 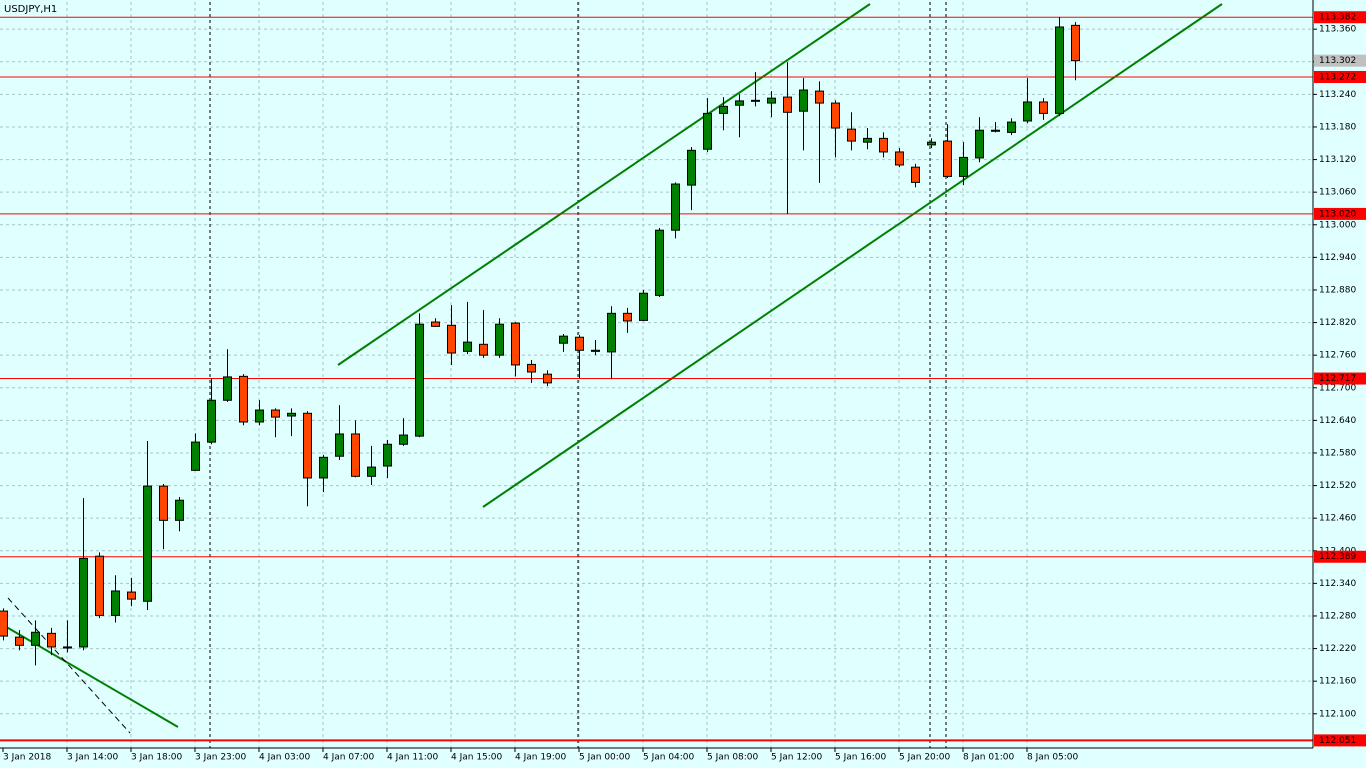 I want to click on y-tick-label: 113.000, so click(x=1337, y=225).